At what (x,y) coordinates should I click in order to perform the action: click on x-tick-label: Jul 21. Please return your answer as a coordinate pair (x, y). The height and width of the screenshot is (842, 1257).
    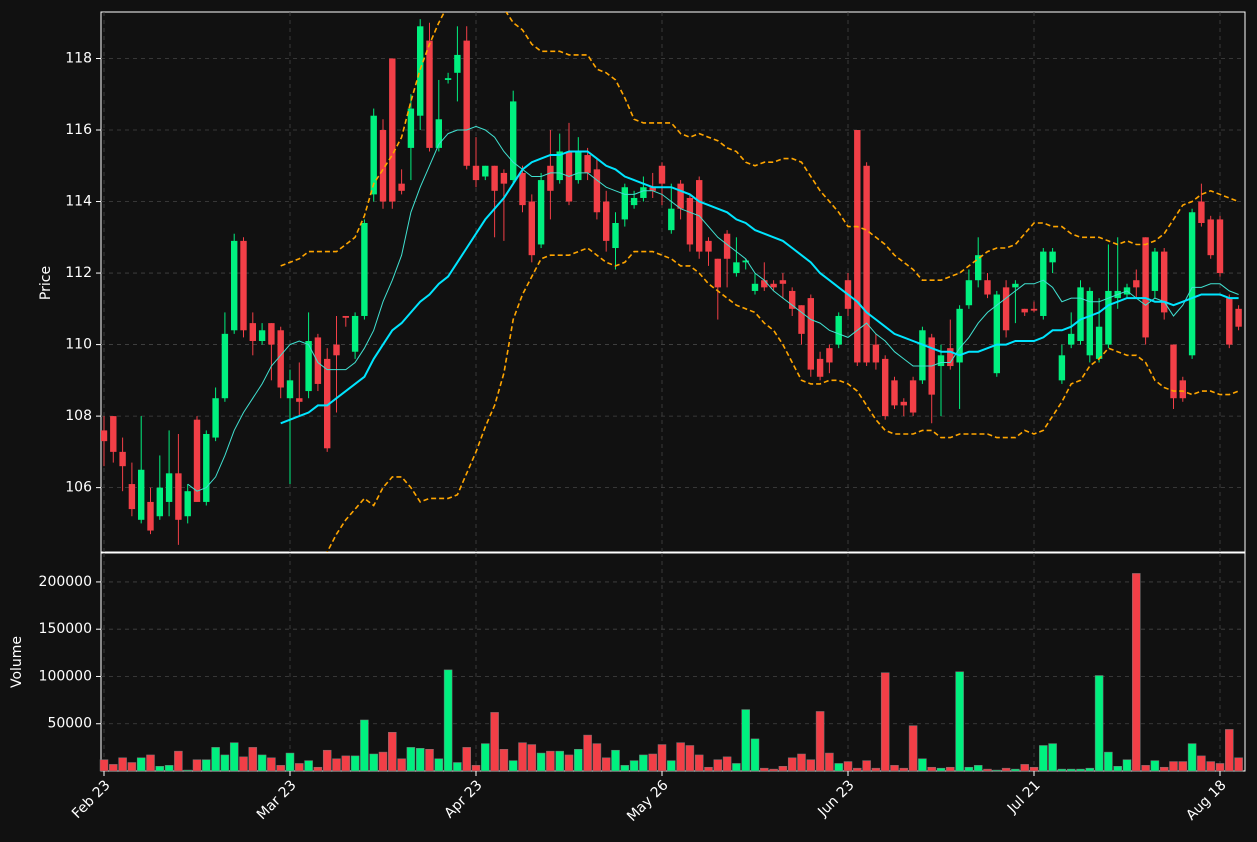
    Looking at the image, I should click on (1024, 797).